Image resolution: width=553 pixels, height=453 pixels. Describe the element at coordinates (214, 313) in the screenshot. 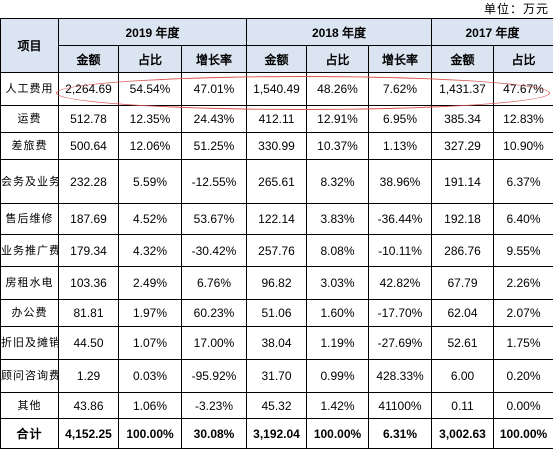

I see `row-value-cell: 60.23%` at that location.